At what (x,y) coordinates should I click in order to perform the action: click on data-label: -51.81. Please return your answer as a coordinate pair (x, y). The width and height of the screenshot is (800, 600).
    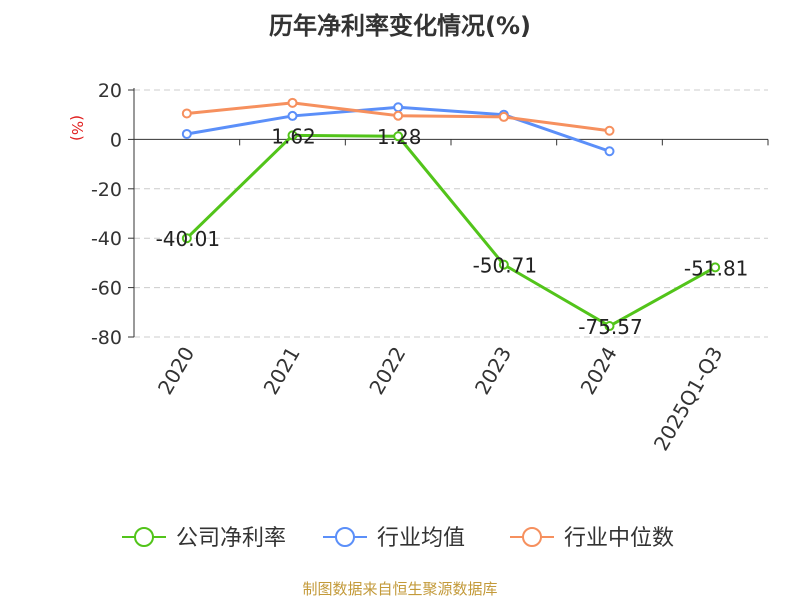
    Looking at the image, I should click on (716, 268).